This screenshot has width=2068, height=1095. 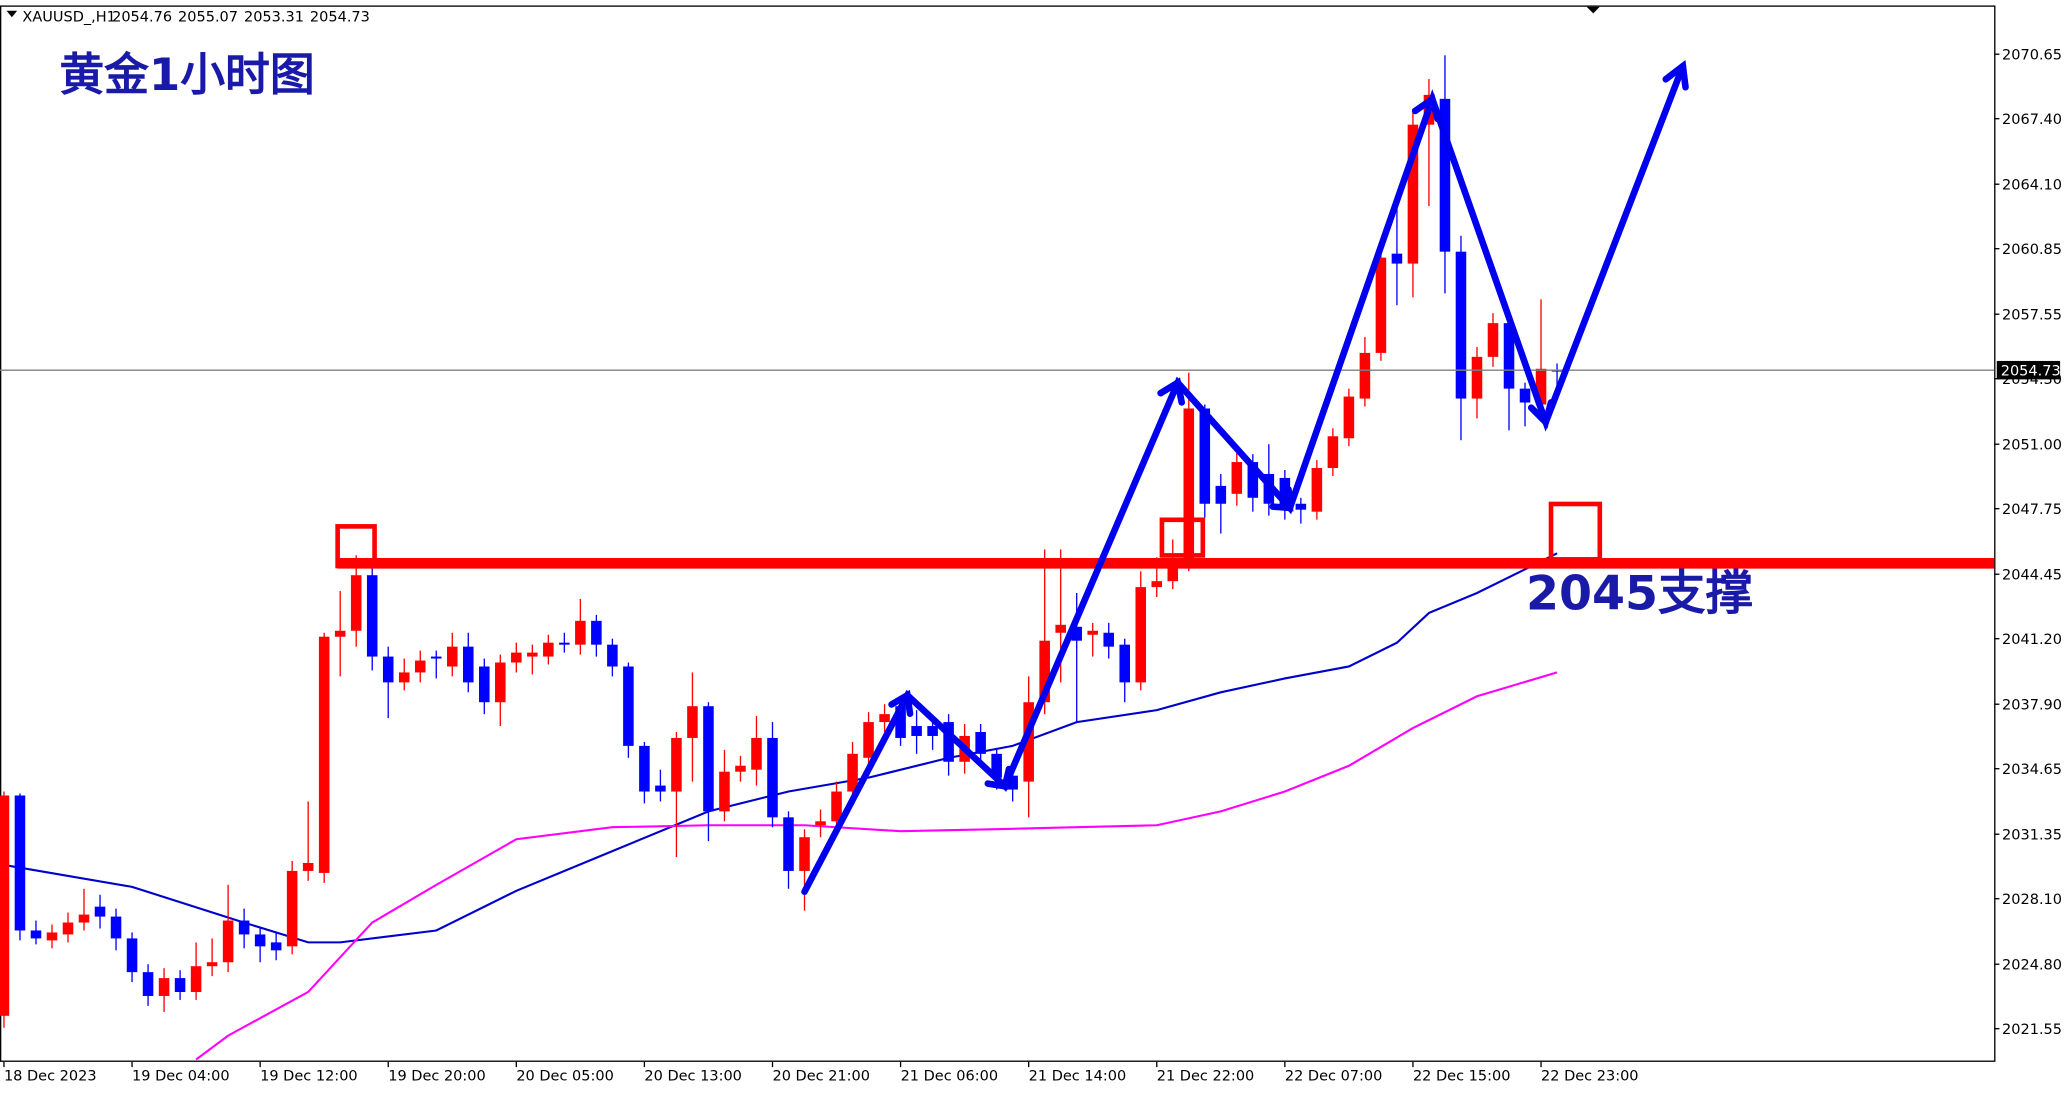 I want to click on y-tick-label: 2024.80, so click(x=2032, y=965).